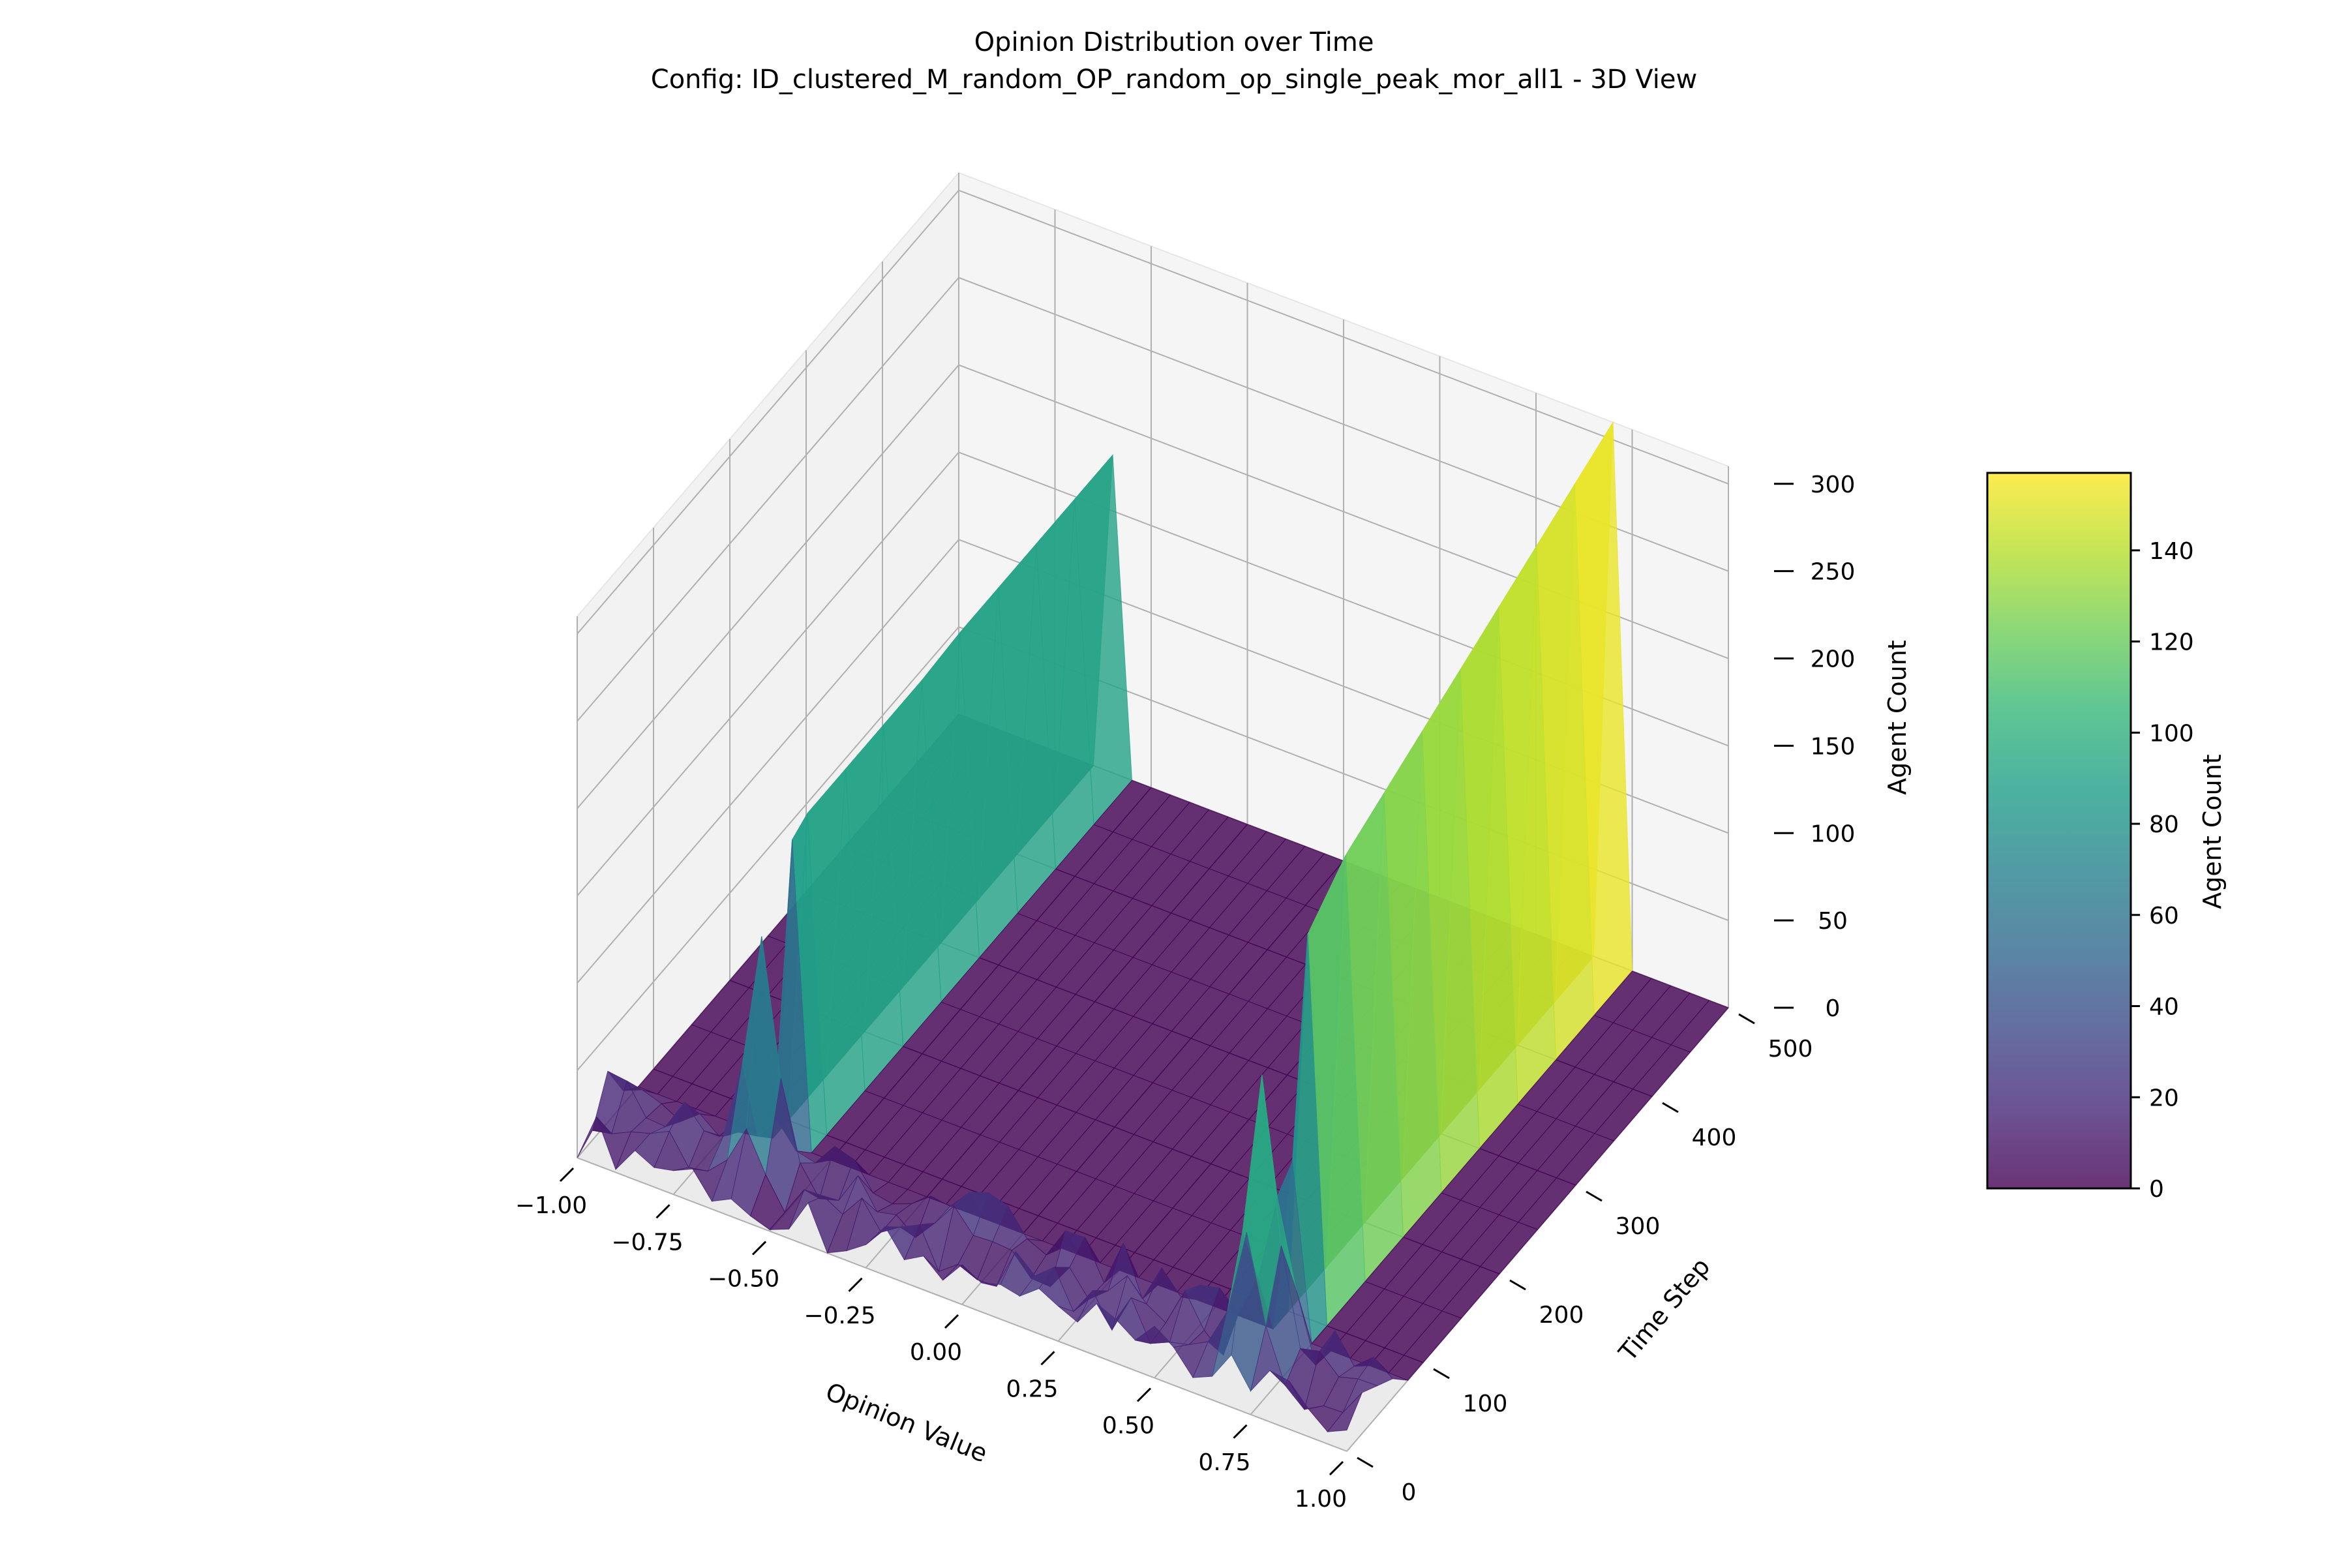 This screenshot has width=2348, height=1568. Describe the element at coordinates (1344, 337) in the screenshot. I see `z-gridline-back` at that location.